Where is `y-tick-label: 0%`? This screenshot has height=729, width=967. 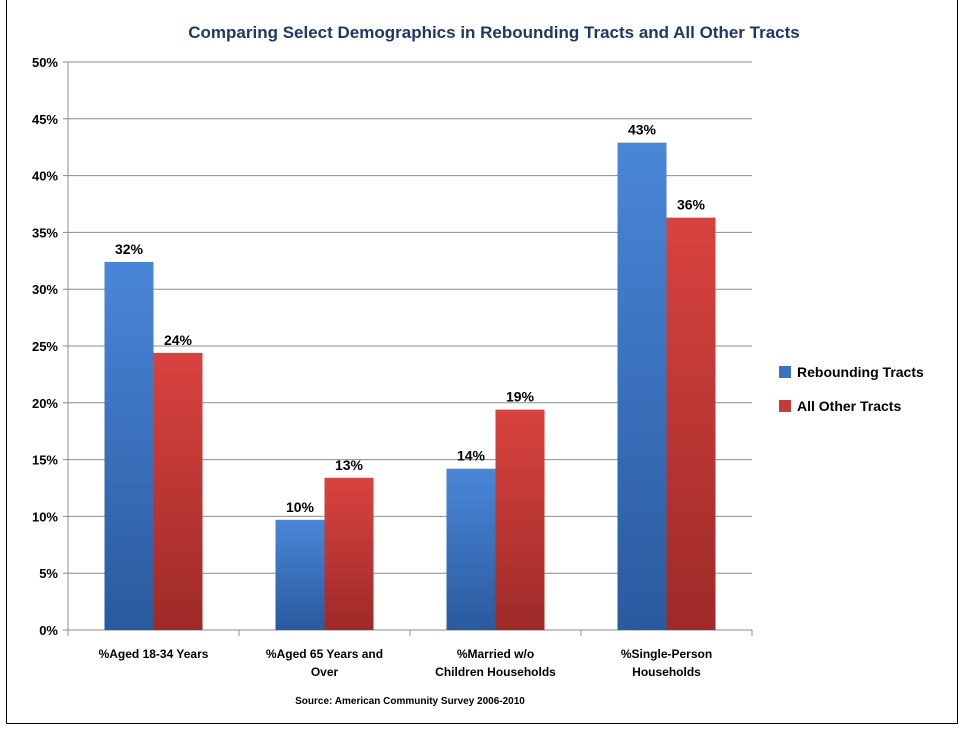 y-tick-label: 0% is located at coordinates (48, 630).